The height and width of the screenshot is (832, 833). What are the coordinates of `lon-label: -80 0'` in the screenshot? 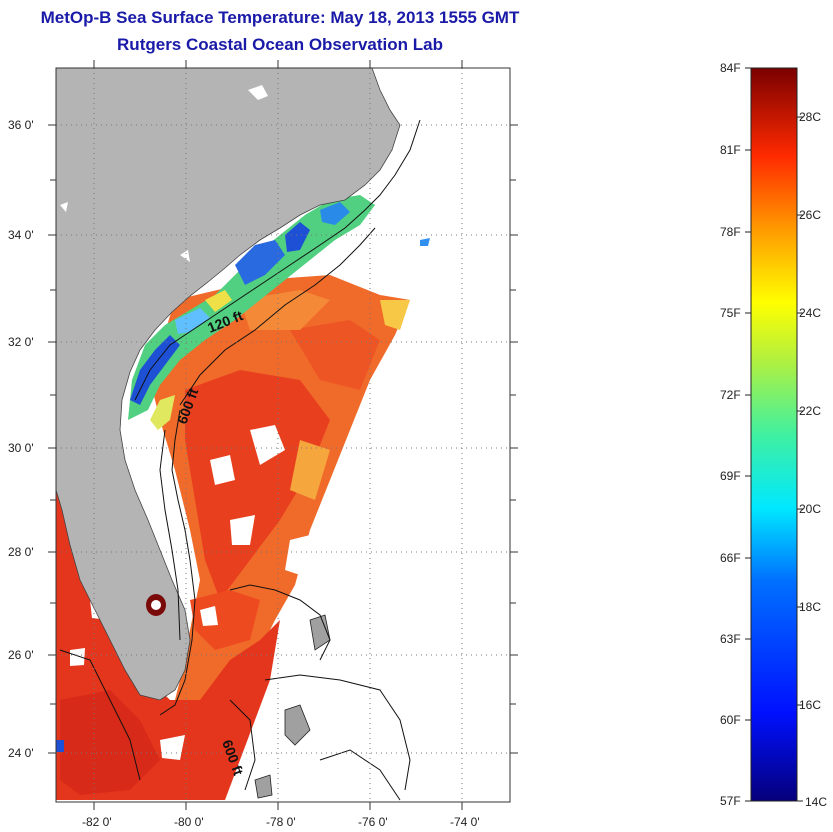 It's located at (189, 822).